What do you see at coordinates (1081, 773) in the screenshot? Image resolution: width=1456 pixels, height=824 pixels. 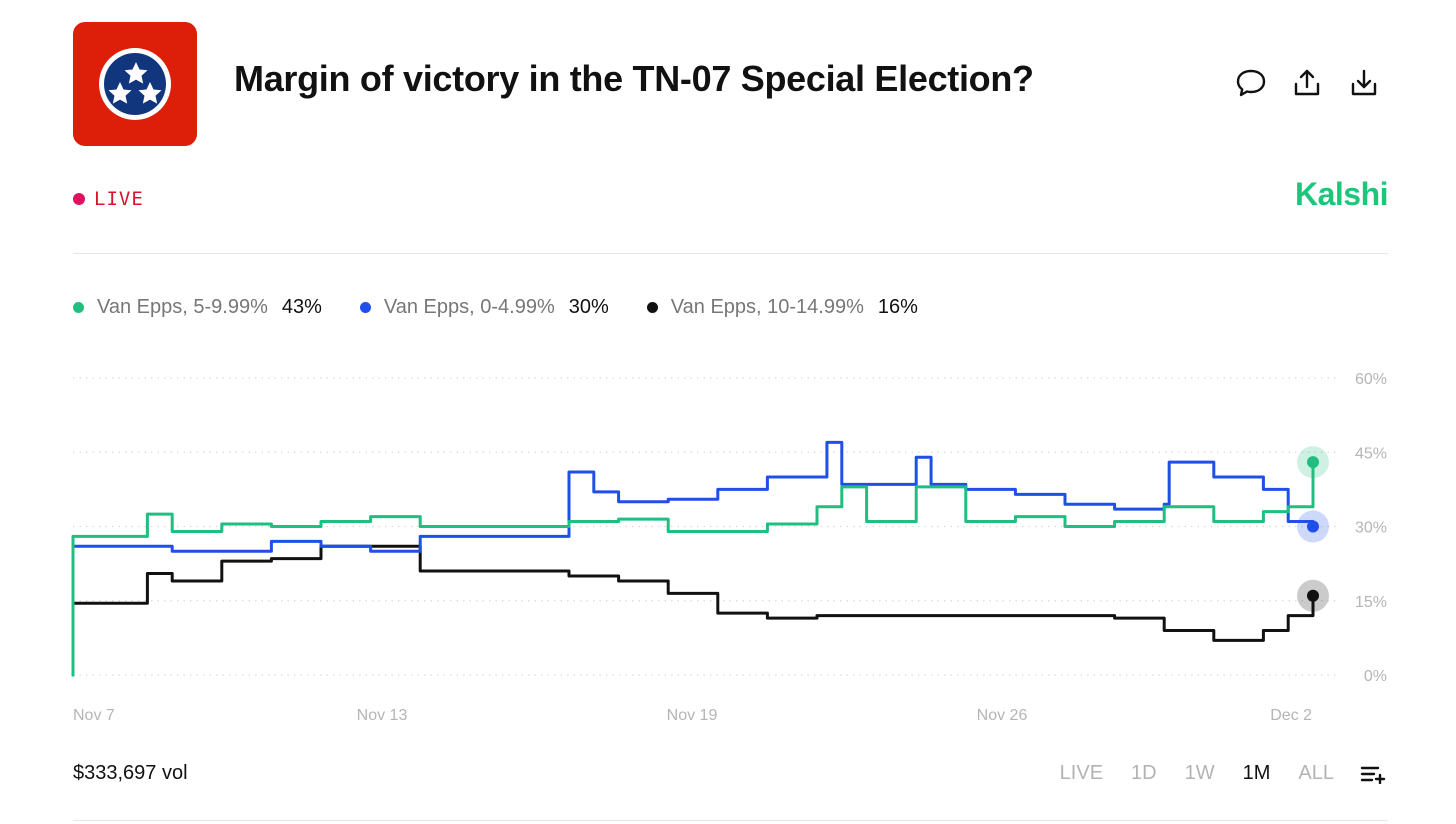 I see `range-button-live: LIVE` at bounding box center [1081, 773].